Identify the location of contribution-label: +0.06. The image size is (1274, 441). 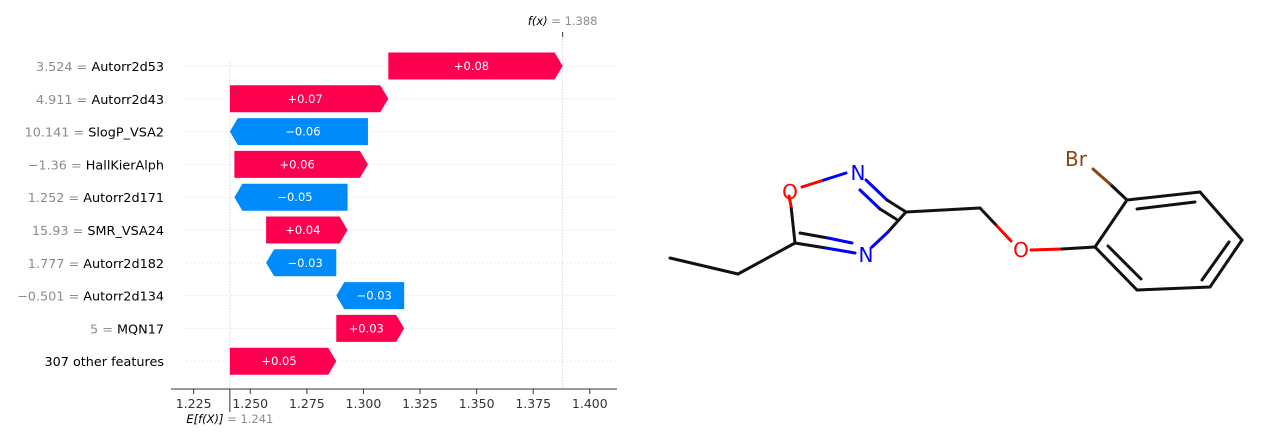
(297, 164).